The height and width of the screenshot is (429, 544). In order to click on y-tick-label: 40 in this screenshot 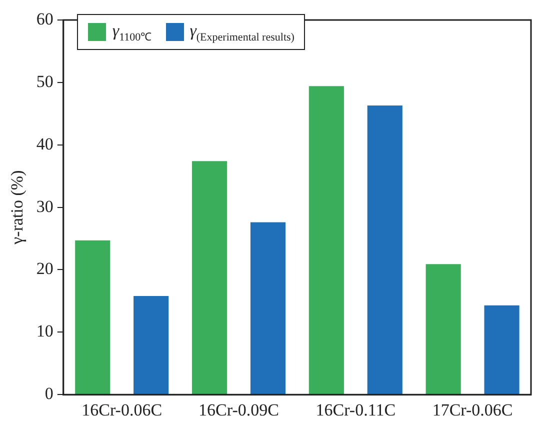, I will do `click(45, 144)`.